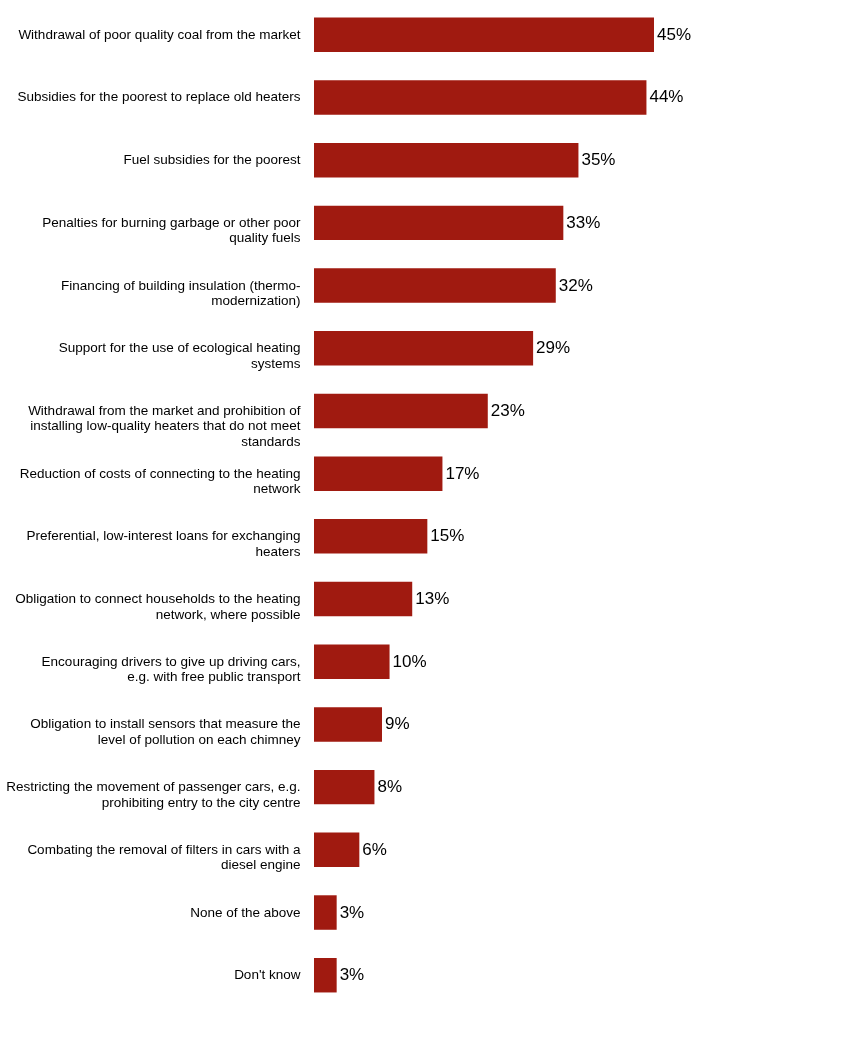  Describe the element at coordinates (245, 912) in the screenshot. I see `y-tick-label: None of the above` at that location.